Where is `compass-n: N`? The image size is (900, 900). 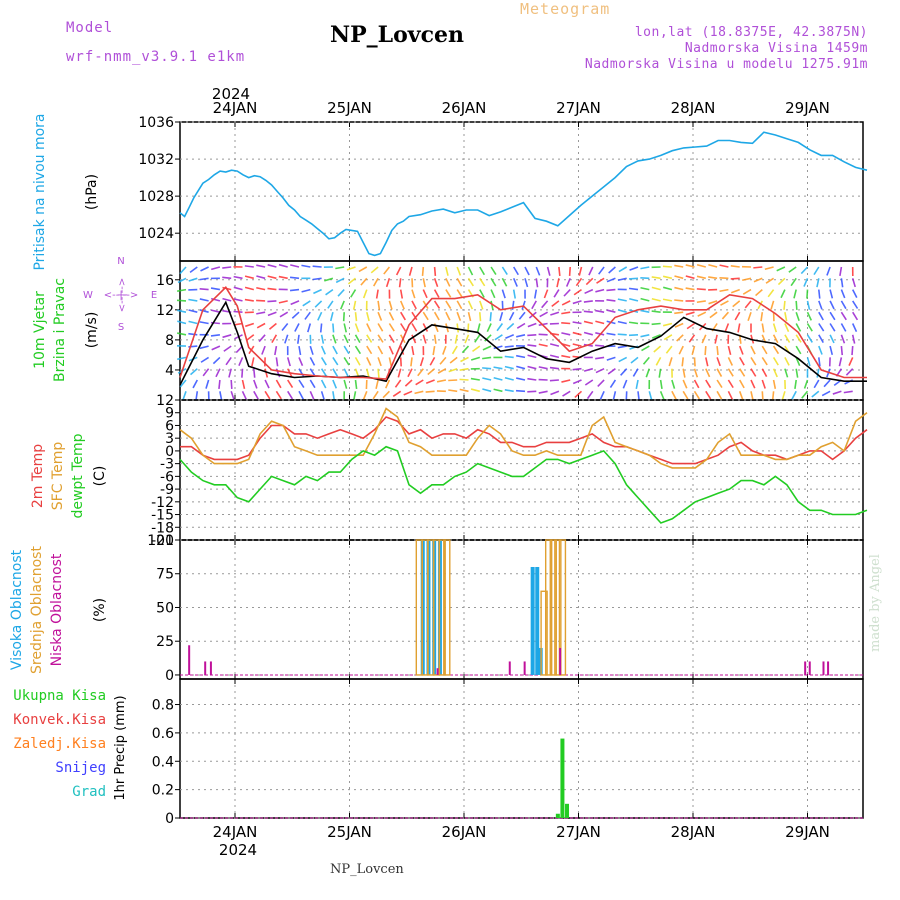 compass-n: N is located at coordinates (120, 261).